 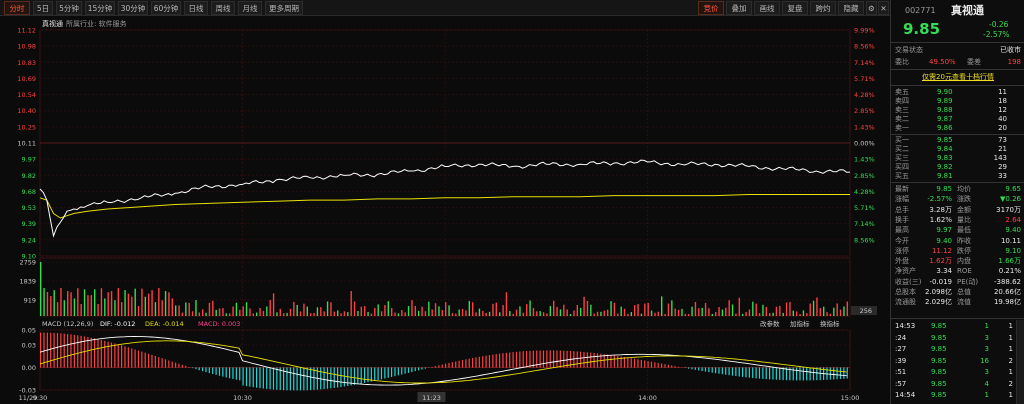 What do you see at coordinates (795, 8) in the screenshot?
I see `chart-tool-3: 复盘` at bounding box center [795, 8].